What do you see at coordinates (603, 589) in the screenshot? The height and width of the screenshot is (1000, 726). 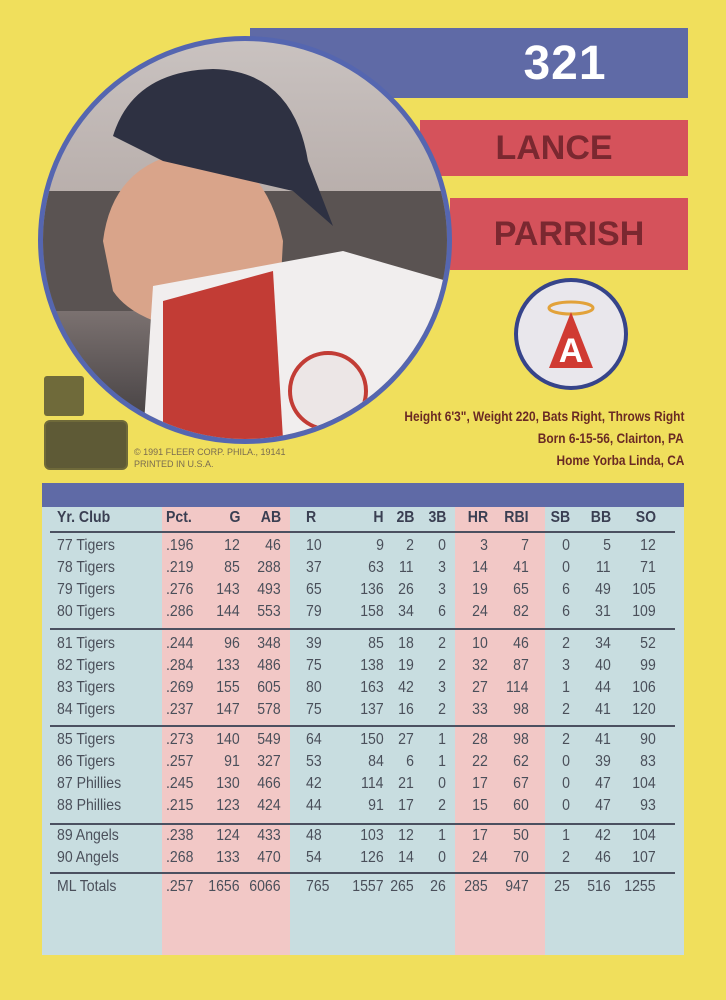 I see `cell-bb: 49` at bounding box center [603, 589].